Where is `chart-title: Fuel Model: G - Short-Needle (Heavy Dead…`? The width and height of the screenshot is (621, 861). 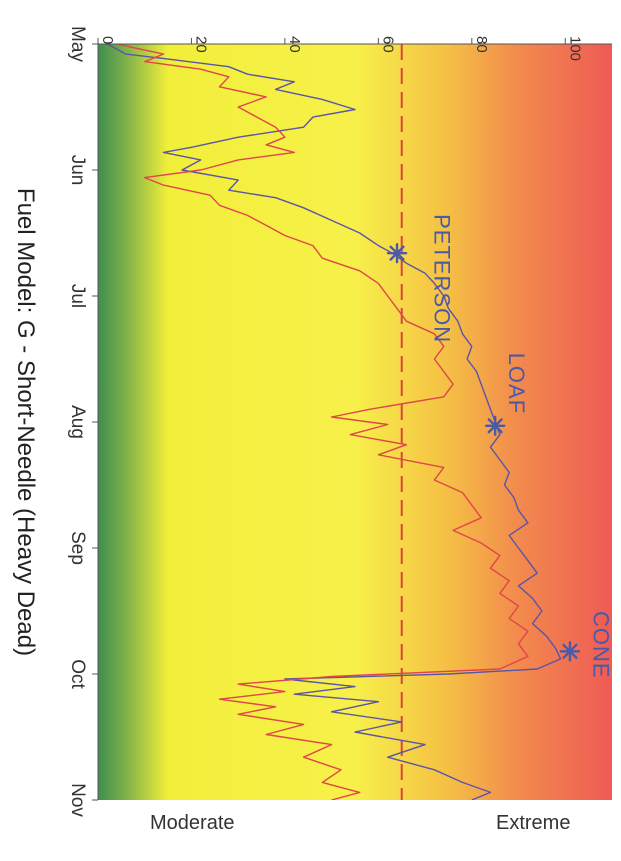
chart-title: Fuel Model: G - Short-Needle (Heavy Dead… is located at coordinates (25, 422).